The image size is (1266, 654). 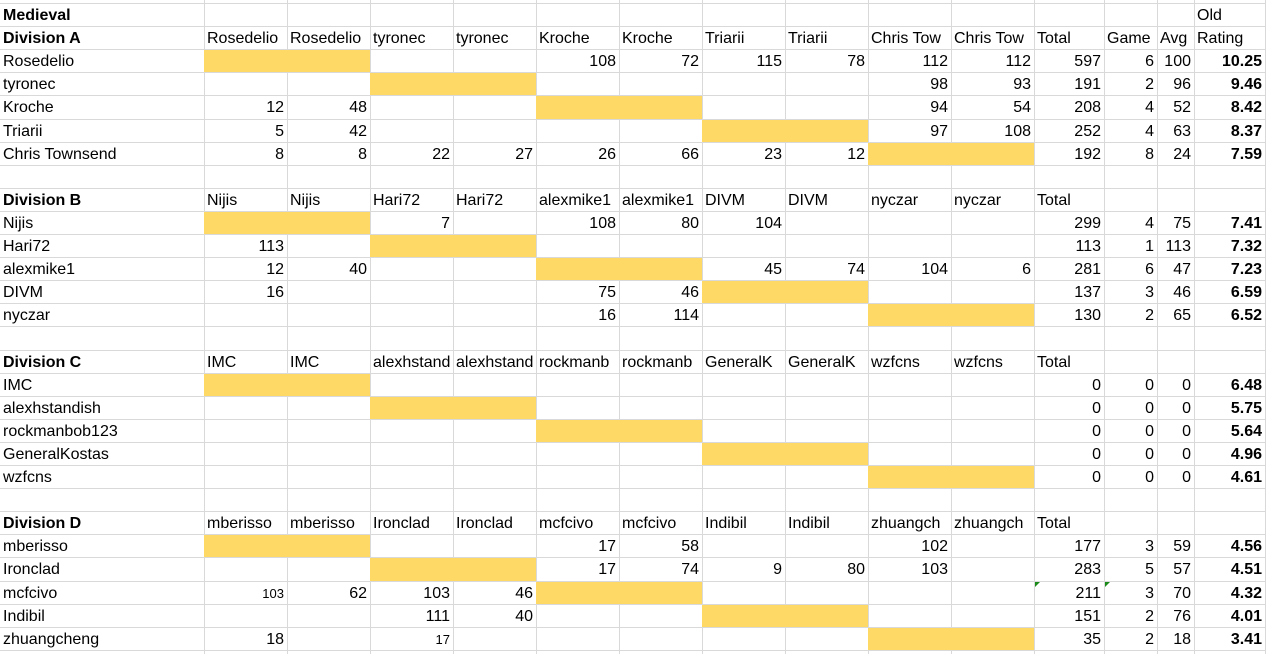 What do you see at coordinates (1149, 61) in the screenshot?
I see `games-value: 6` at bounding box center [1149, 61].